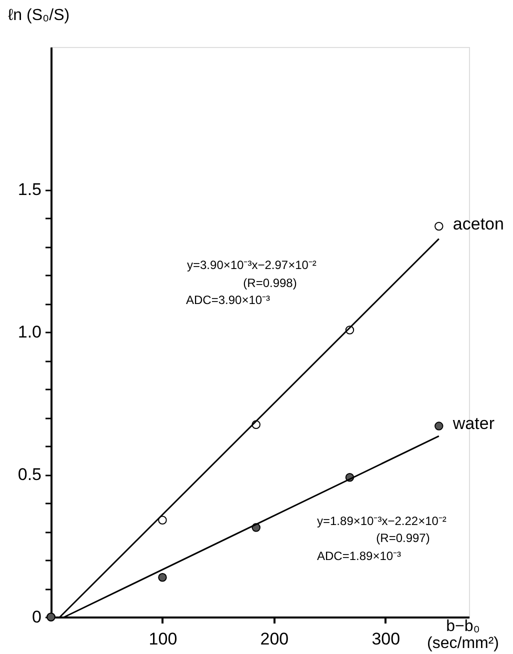 The width and height of the screenshot is (513, 654). I want to click on series-label: aceton, so click(478, 224).